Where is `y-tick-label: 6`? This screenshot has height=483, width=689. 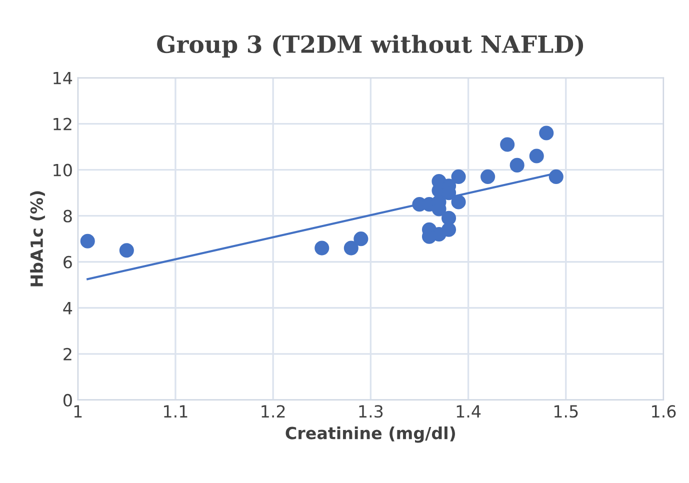 y-tick-label: 6 is located at coordinates (68, 262).